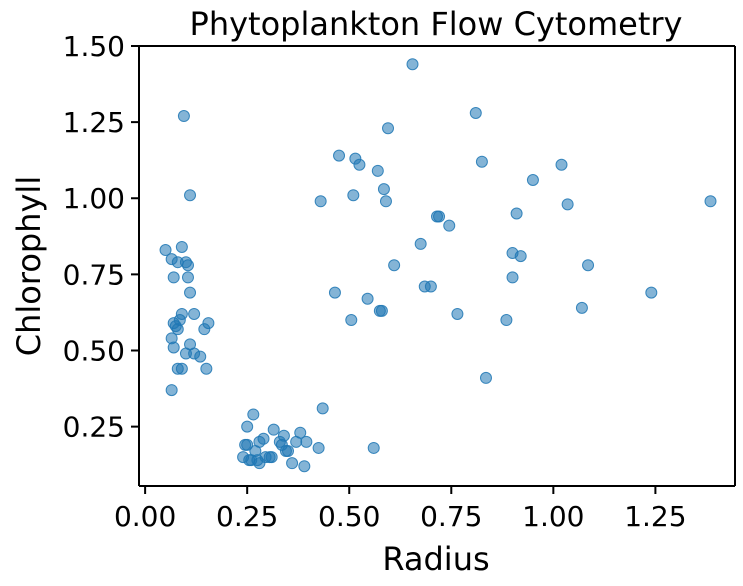 This screenshot has width=743, height=586. Describe the element at coordinates (247, 516) in the screenshot. I see `x-tick-label: 0.25` at that location.